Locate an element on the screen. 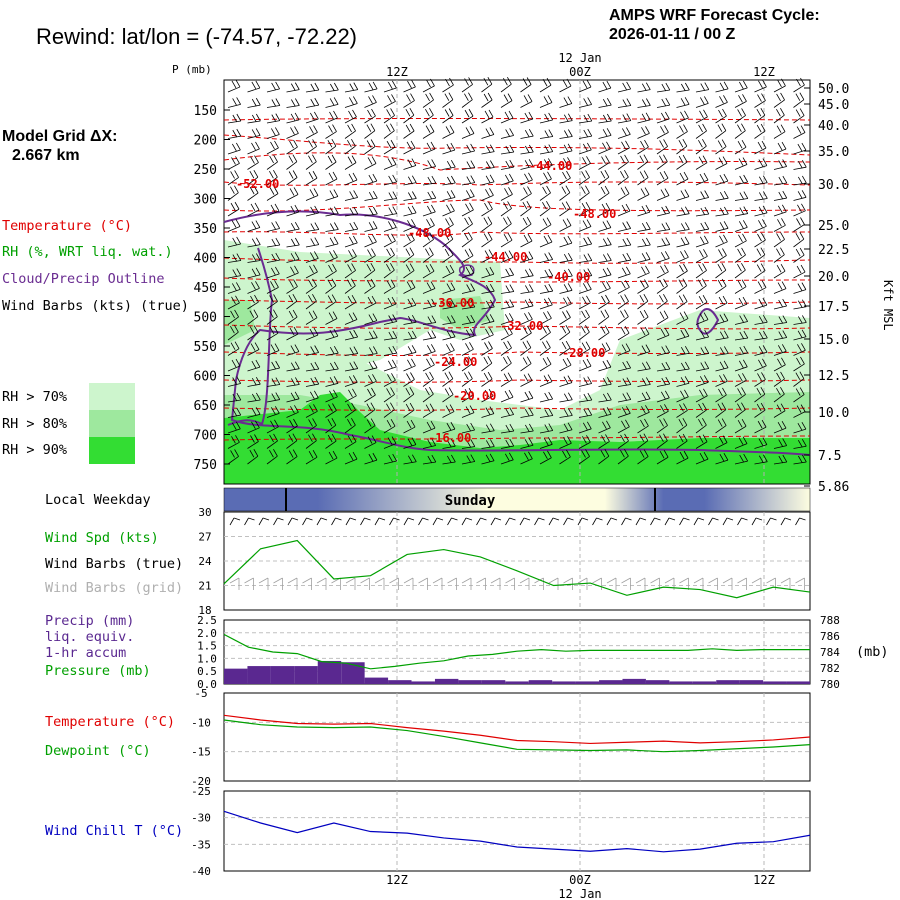 The height and width of the screenshot is (900, 900). temp-tick-label: -20 is located at coordinates (201, 781).